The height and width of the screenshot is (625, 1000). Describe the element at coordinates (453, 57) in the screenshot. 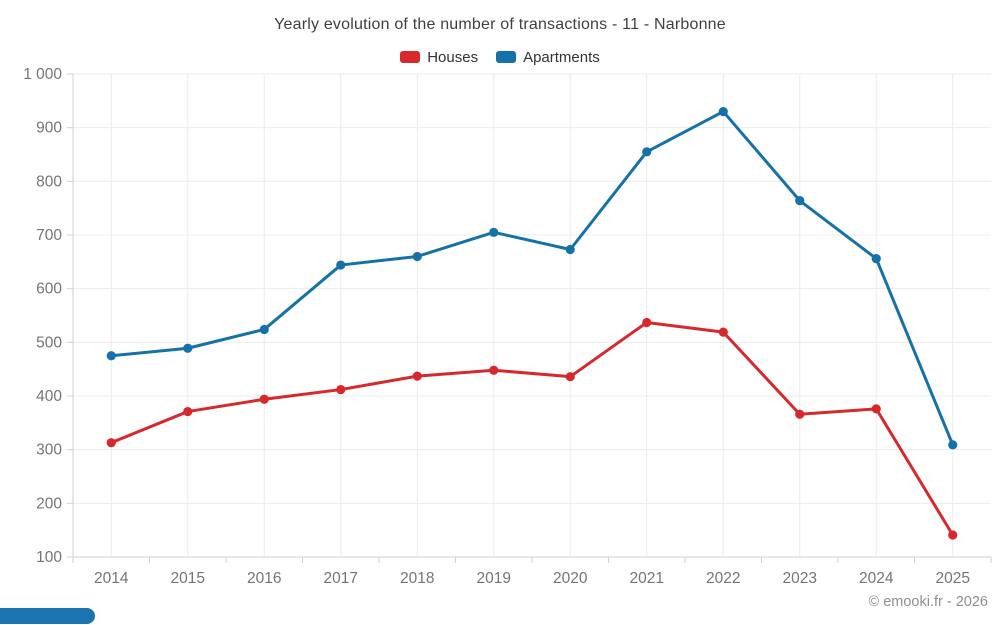

I see `legend-label: Houses` at that location.